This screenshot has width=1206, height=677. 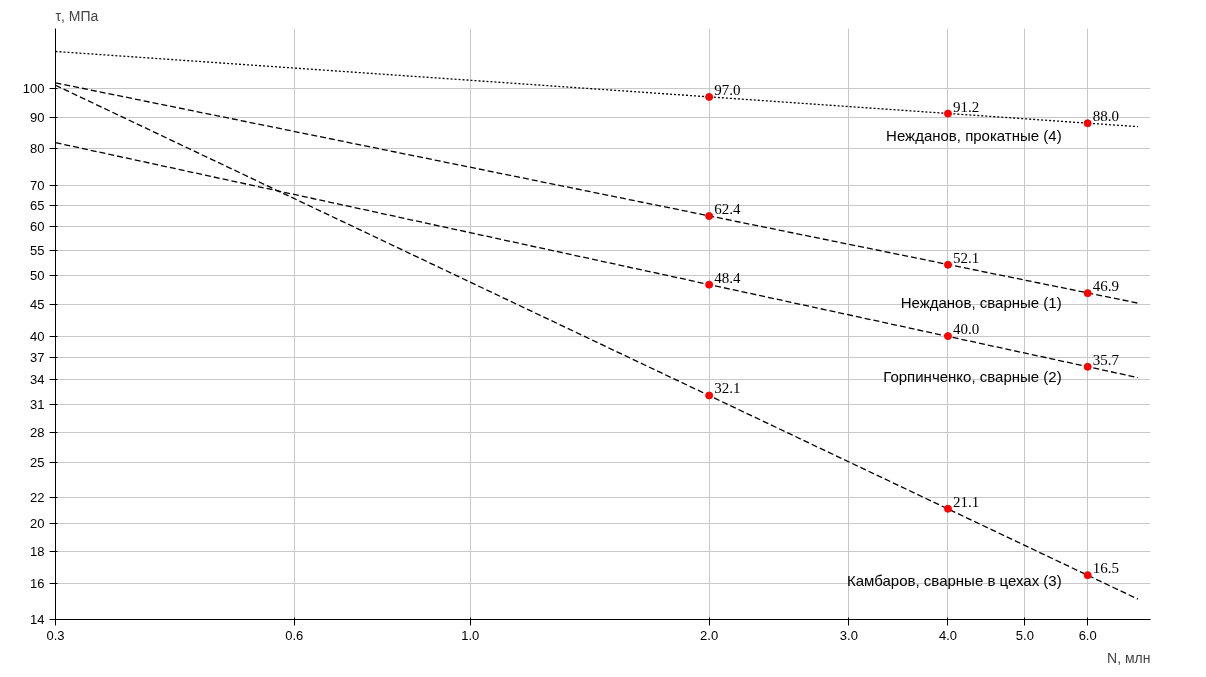 What do you see at coordinates (37, 276) in the screenshot?
I see `y-tick-label: 50` at bounding box center [37, 276].